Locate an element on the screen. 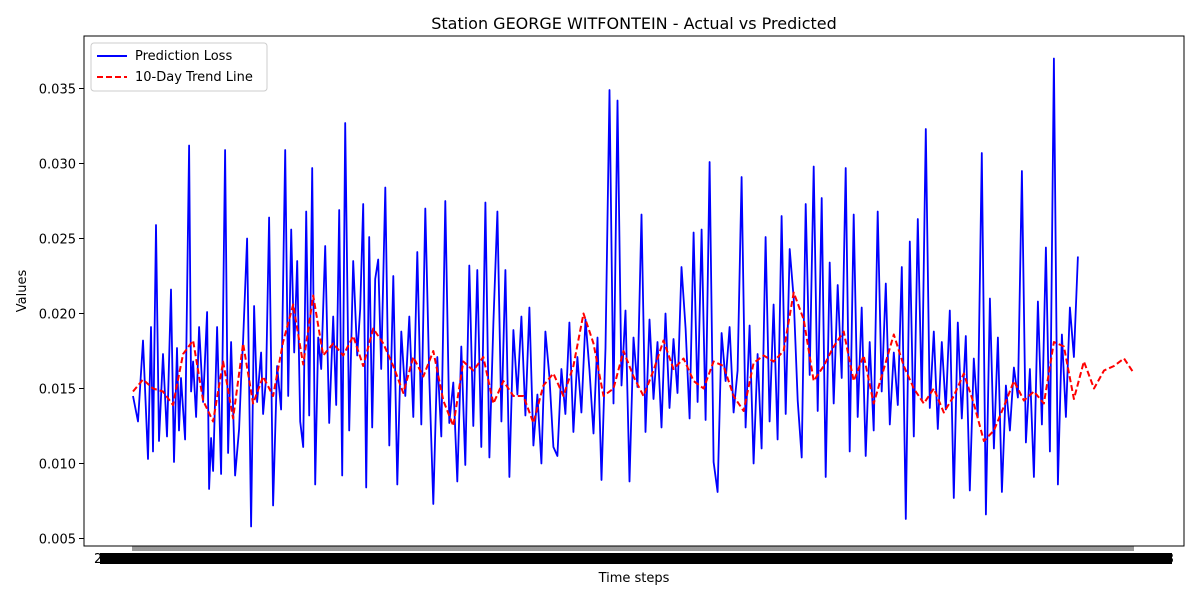 Image resolution: width=1200 pixels, height=600 pixels. y-axis-ticks: 0.005 0.010 0.015 0.020 0.025 0.030 0.035 is located at coordinates (61, 315).